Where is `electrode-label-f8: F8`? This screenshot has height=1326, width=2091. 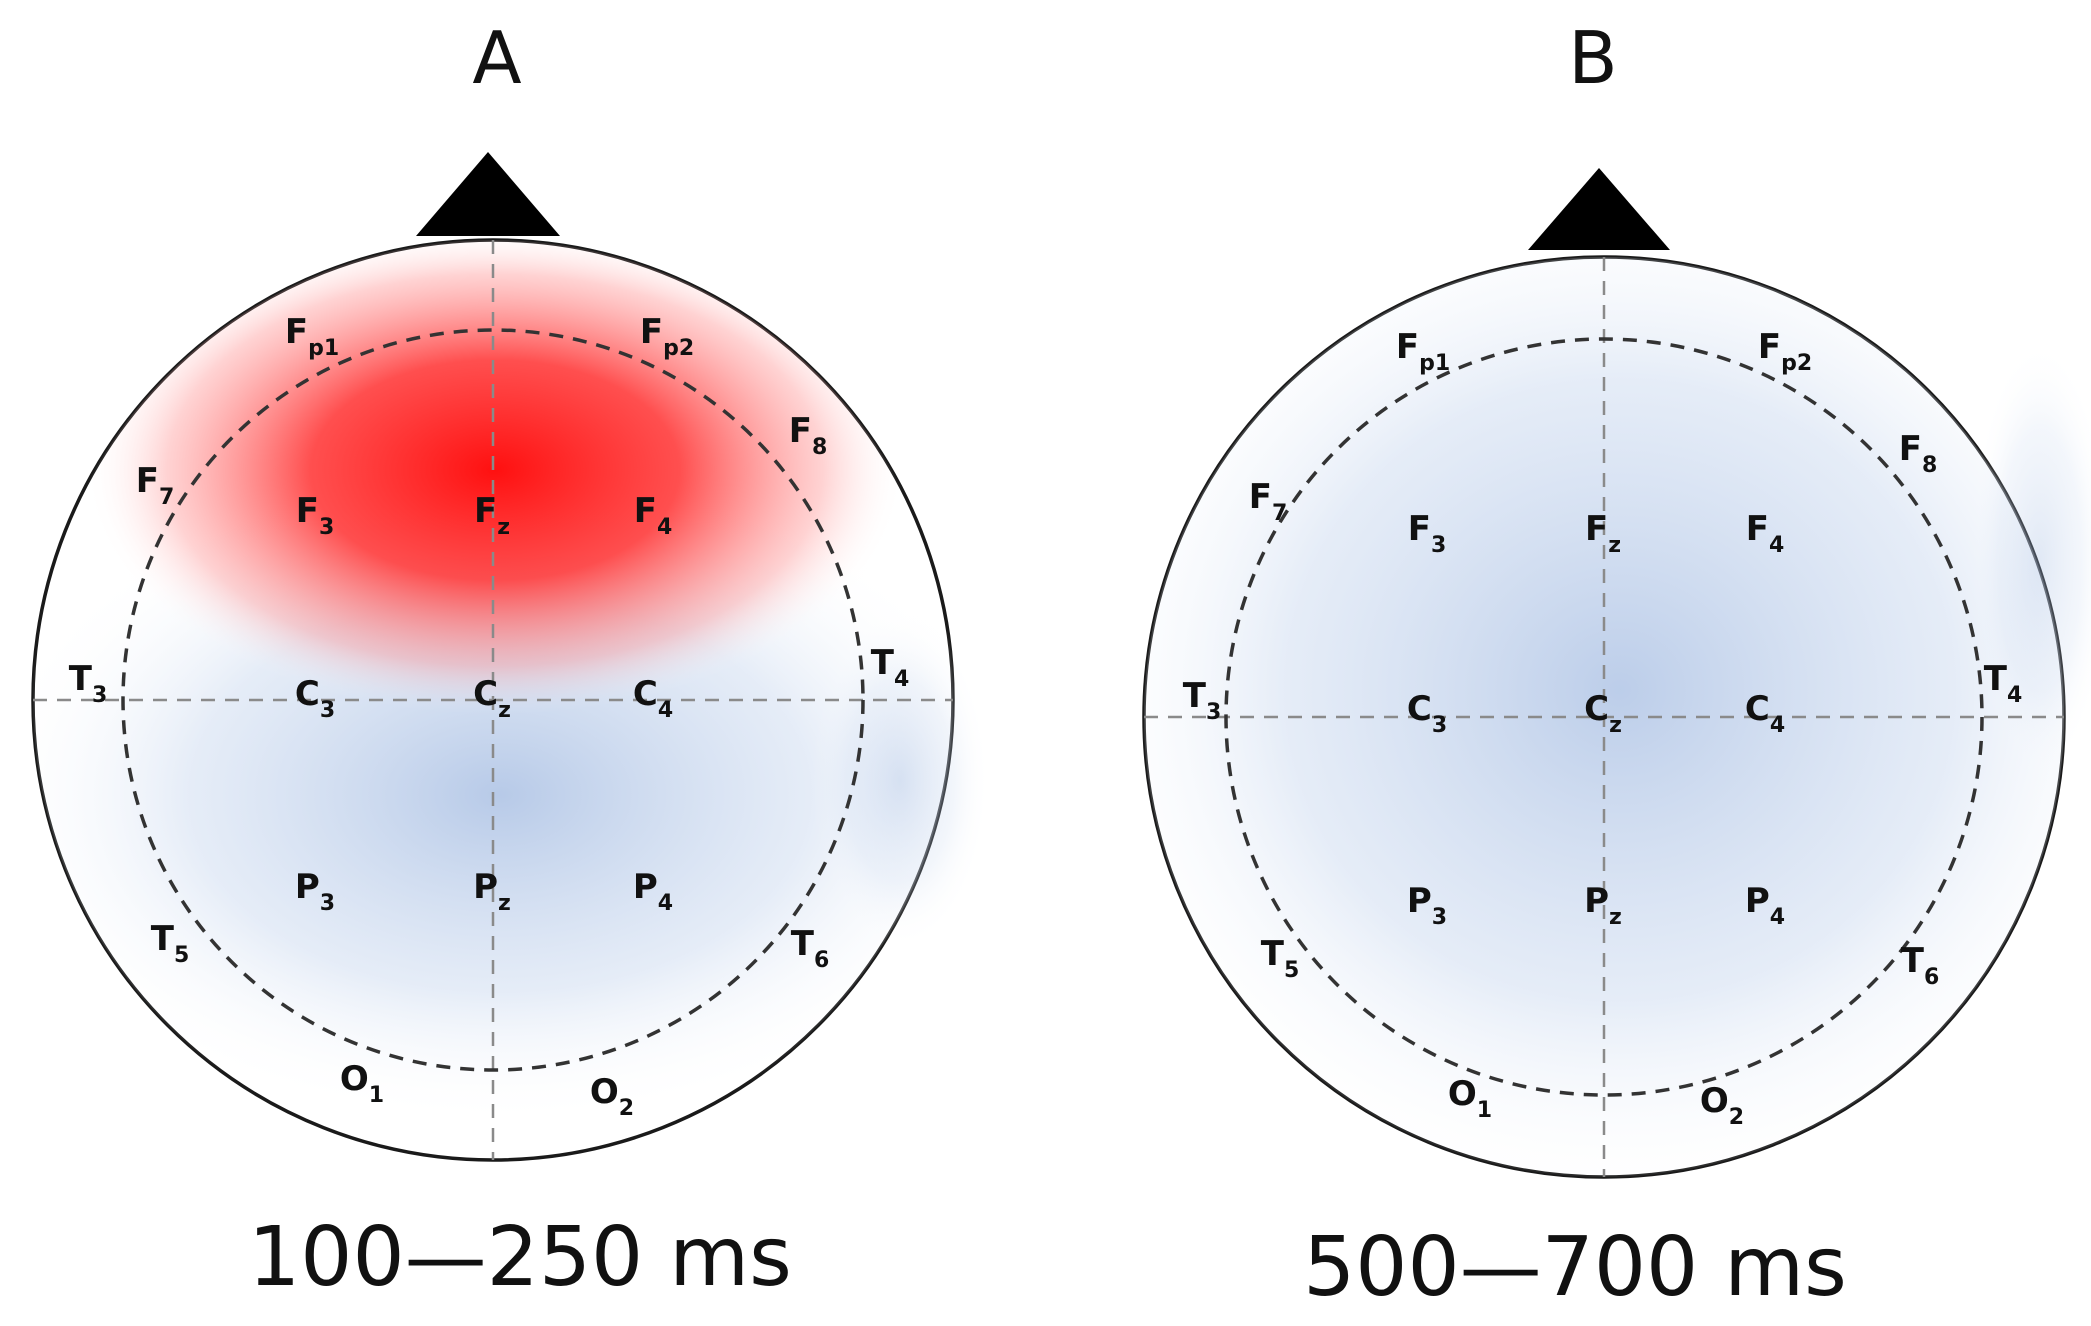 electrode-label-f8: F8 is located at coordinates (808, 435).